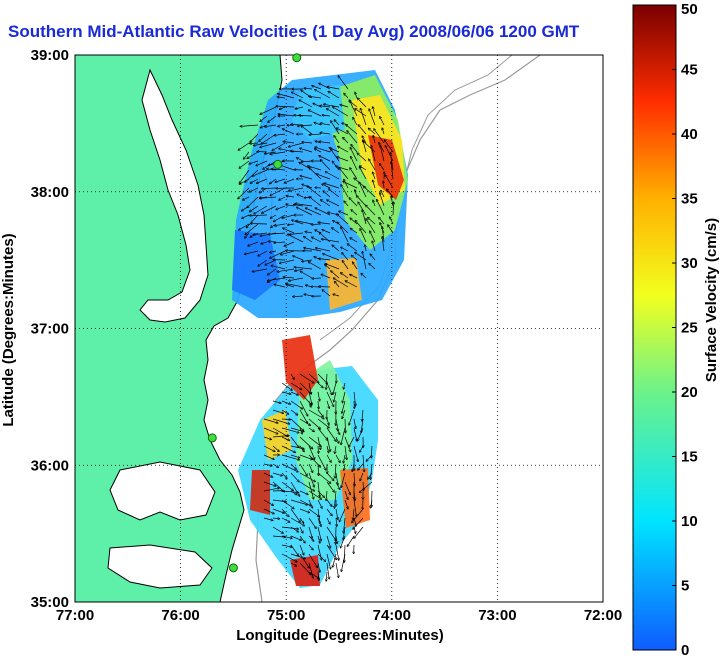  What do you see at coordinates (689, 521) in the screenshot?
I see `colorbar-tick-label: 10` at bounding box center [689, 521].